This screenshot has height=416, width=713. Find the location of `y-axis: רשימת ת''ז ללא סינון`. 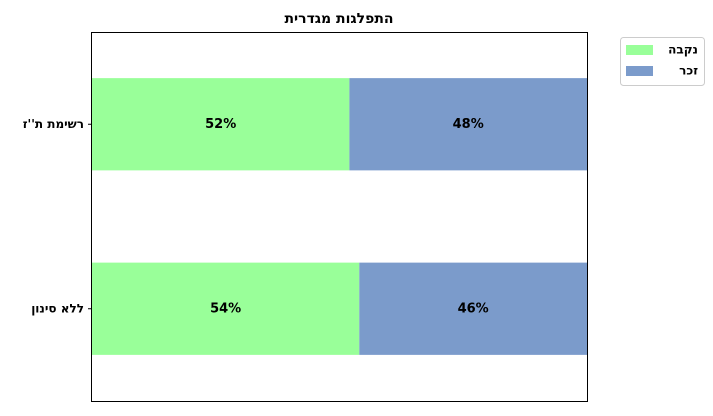

y-axis: רשימת ת''ז ללא סינון is located at coordinates (57, 216).